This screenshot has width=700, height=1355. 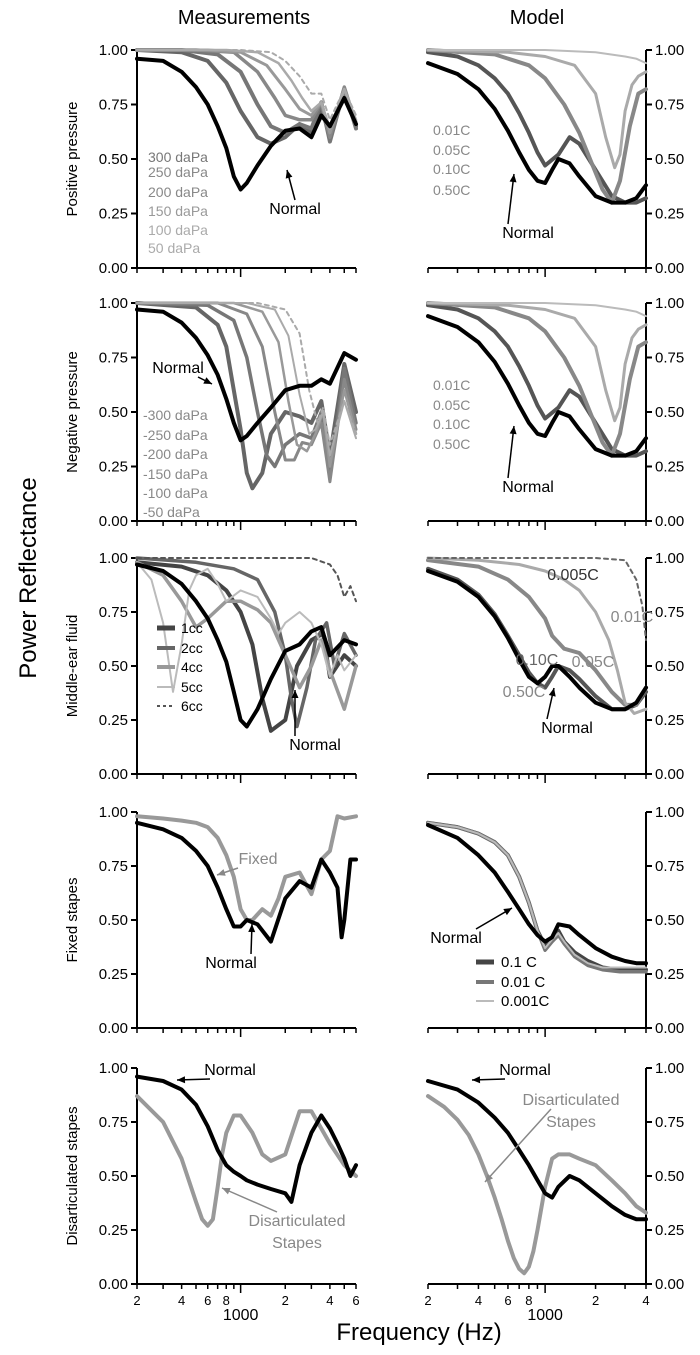 I want to click on legend-entry: 200 daPa, so click(x=178, y=192).